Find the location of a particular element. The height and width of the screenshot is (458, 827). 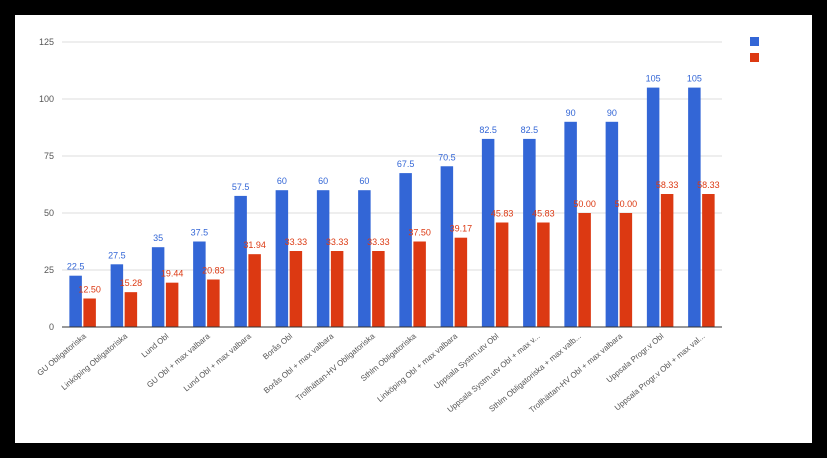

x-tick-label: Linköping Obligatoriska is located at coordinates (95, 361).